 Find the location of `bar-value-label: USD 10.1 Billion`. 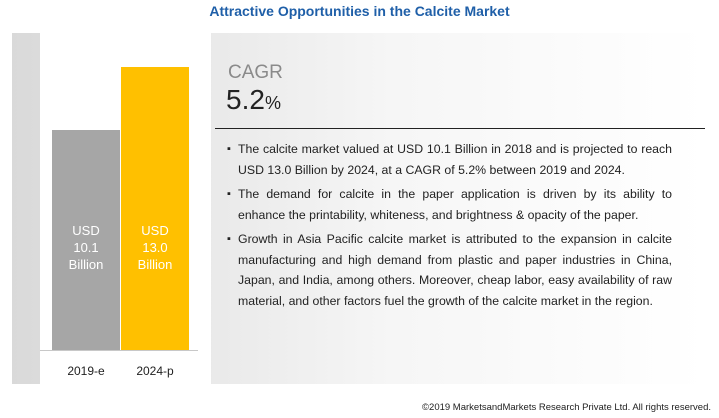

bar-value-label: USD 10.1 Billion is located at coordinates (86, 247).